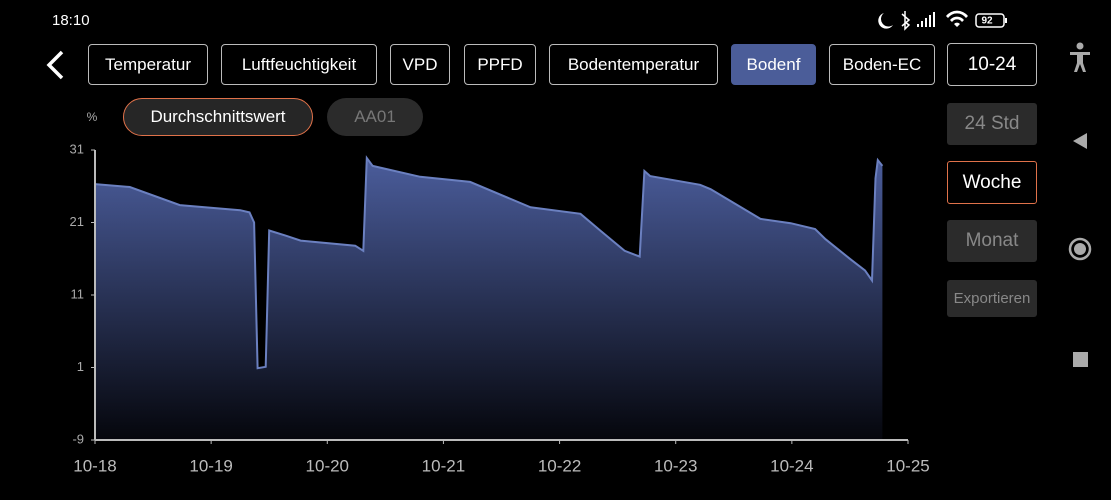 This screenshot has width=1111, height=500. Describe the element at coordinates (675, 465) in the screenshot. I see `x-tick-label: 10-23` at that location.